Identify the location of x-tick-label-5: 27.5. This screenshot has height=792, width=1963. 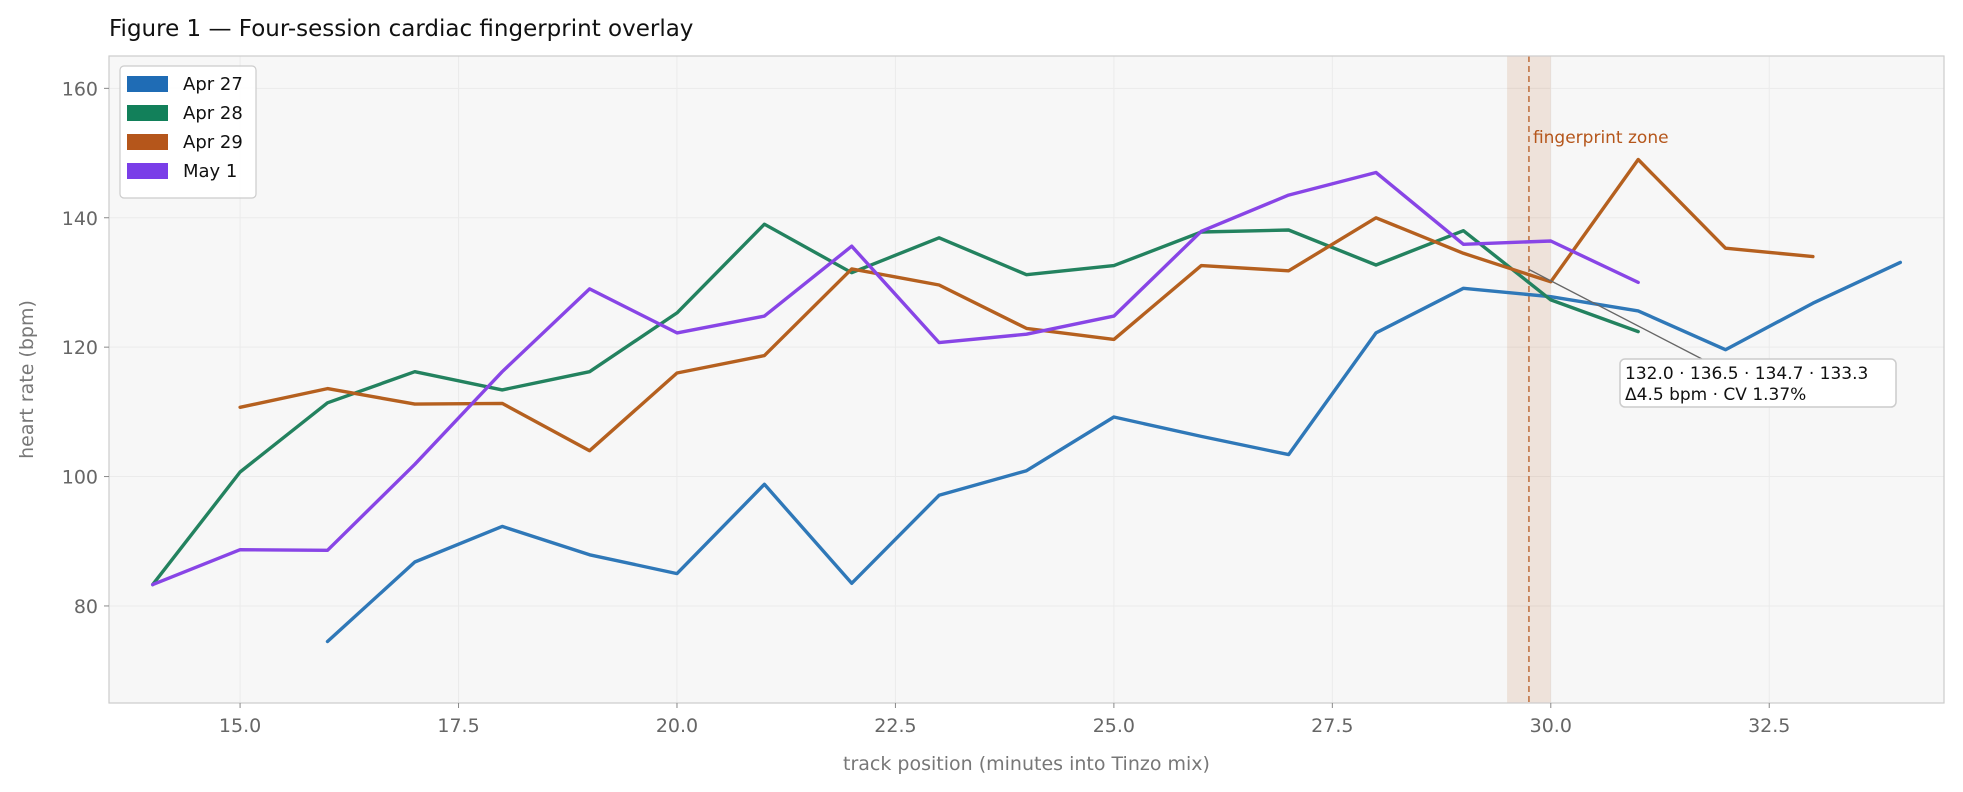
(1332, 726).